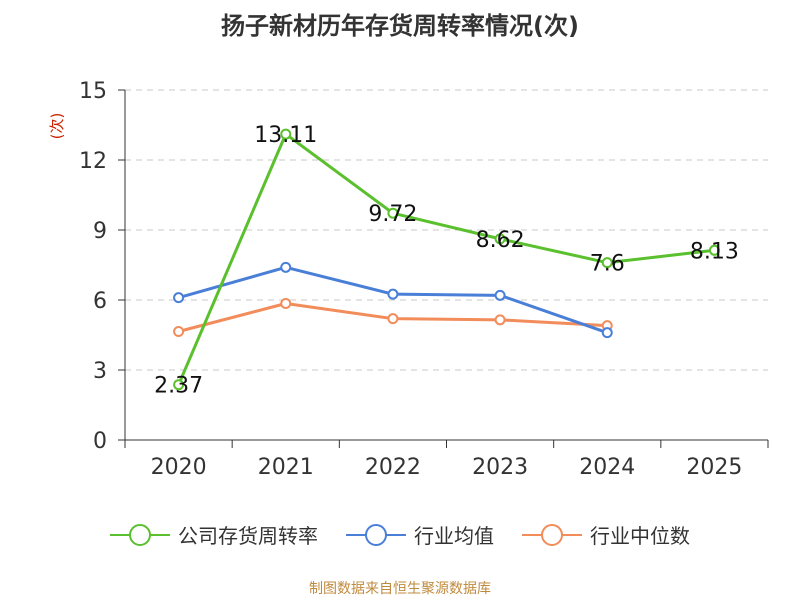 This screenshot has height=600, width=800. What do you see at coordinates (285, 267) in the screenshot?
I see `series-point-1-2021` at bounding box center [285, 267].